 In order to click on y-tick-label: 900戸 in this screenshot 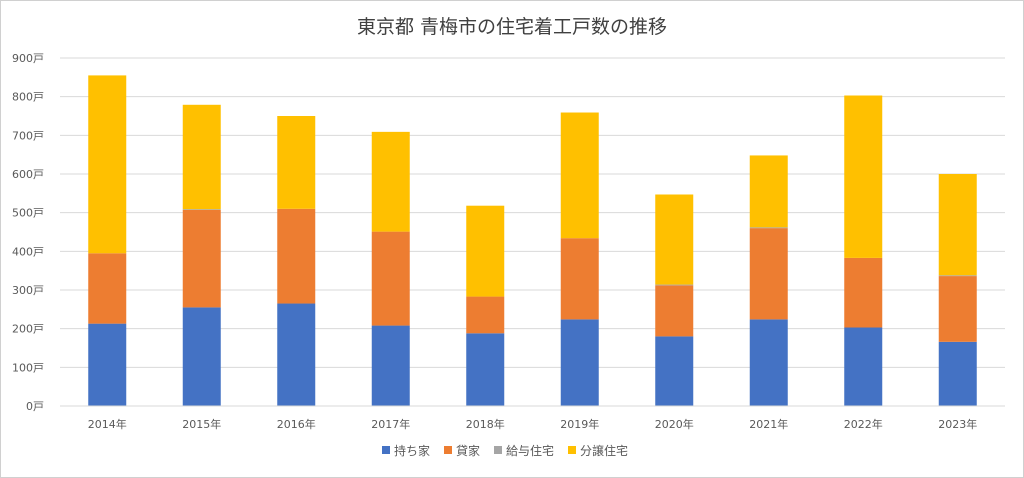, I will do `click(28, 58)`.